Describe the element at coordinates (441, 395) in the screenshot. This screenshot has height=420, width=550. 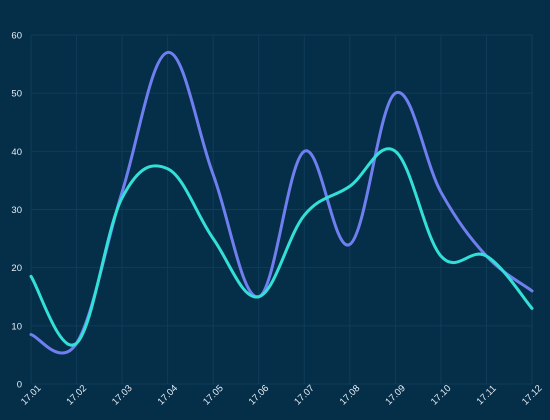
I see `x-tick-label: 17.10` at that location.